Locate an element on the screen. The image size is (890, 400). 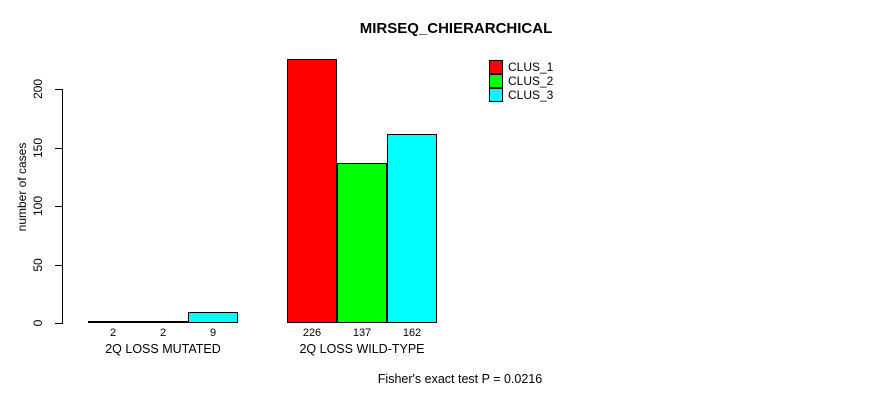
y-tick-label: 50 is located at coordinates (38, 264).